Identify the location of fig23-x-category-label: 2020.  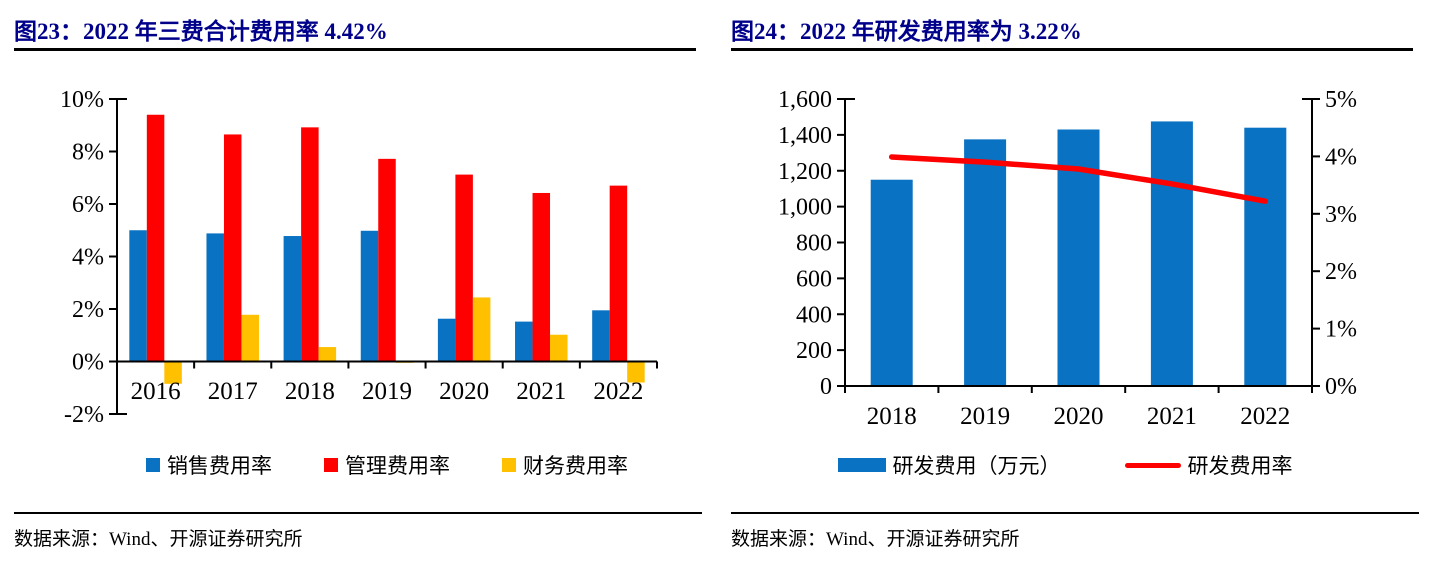
(464, 391).